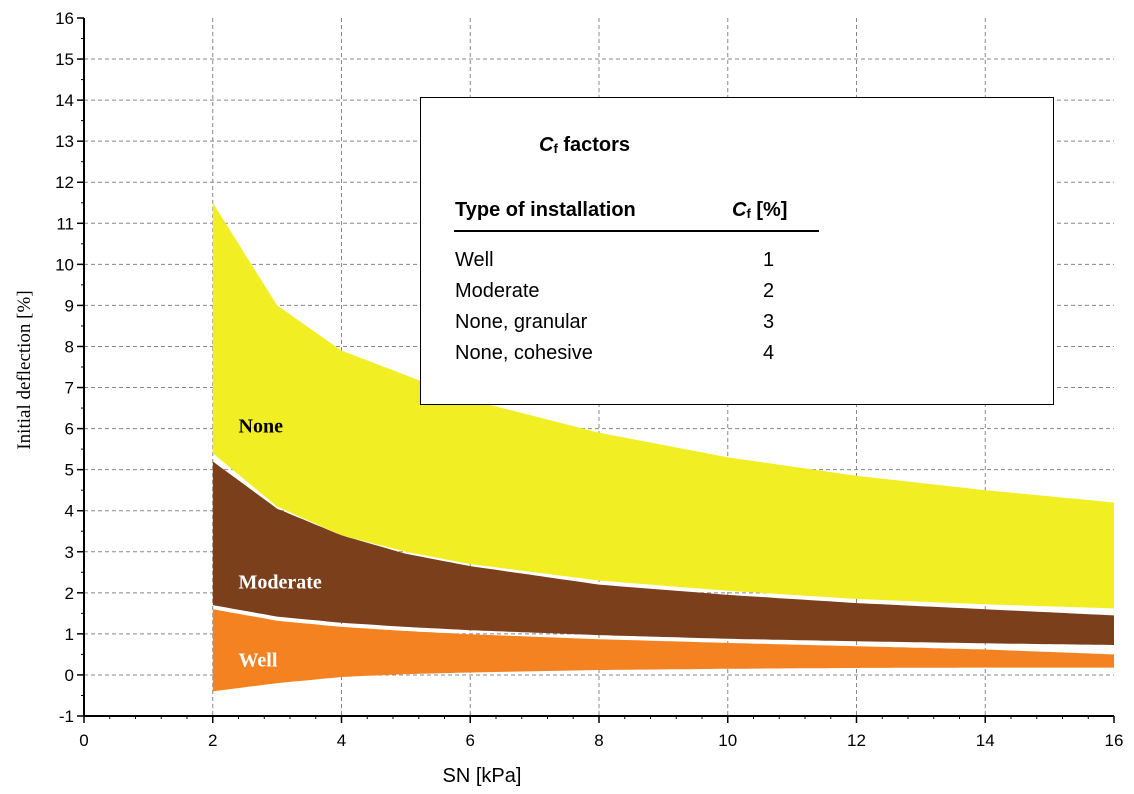  Describe the element at coordinates (69, 511) in the screenshot. I see `y-tick-label: 4` at that location.